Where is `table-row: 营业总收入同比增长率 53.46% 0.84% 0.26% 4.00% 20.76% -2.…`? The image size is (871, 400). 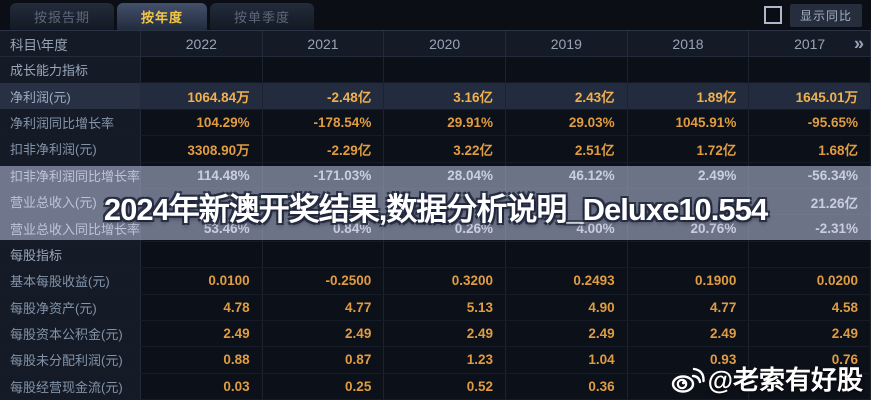
table-row: 营业总收入同比增长率 53.46% 0.84% 0.26% 4.00% 20.76% -2.… is located at coordinates (435, 228).